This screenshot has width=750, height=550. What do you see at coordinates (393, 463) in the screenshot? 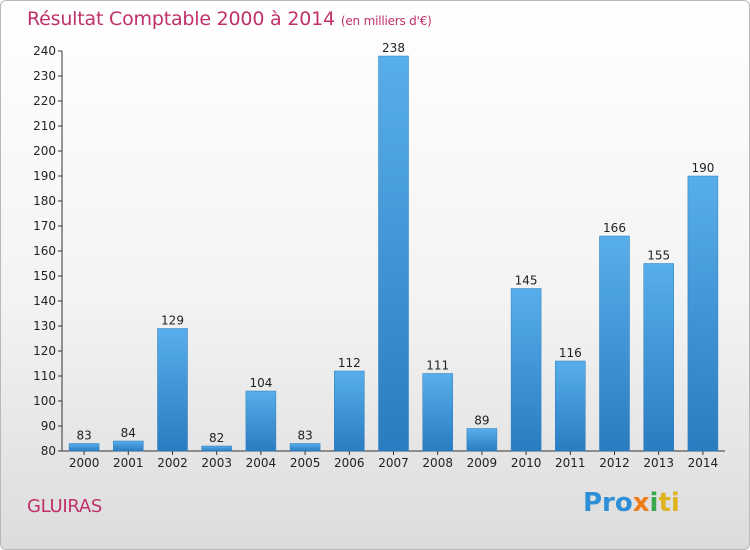
I see `x-tick-label: 2007` at bounding box center [393, 463].